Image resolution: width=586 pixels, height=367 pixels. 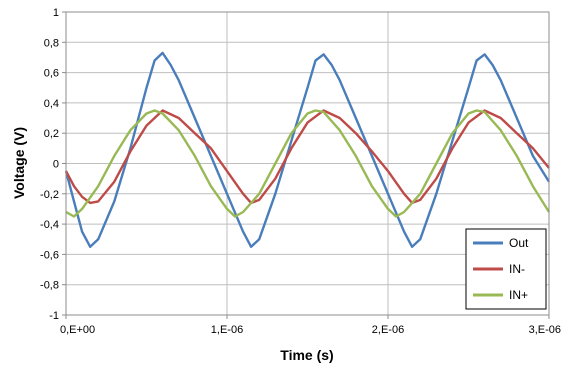 I want to click on y-axis-ticks: 1 0,8 0,6 0,4 0,2 0 -0,2 -0,4 -0,6 -0,8 -1, so click(x=53, y=164).